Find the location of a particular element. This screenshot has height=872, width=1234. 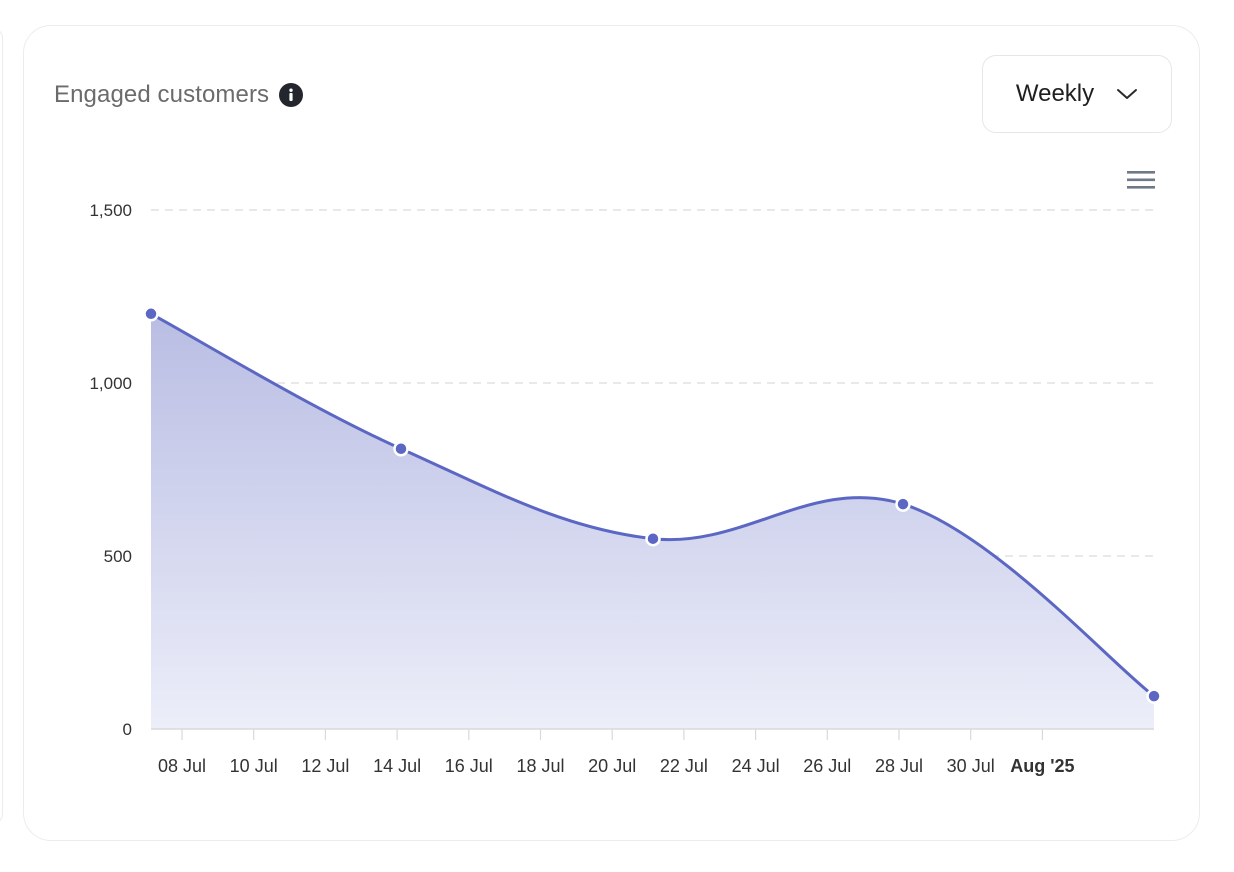

x-tick-label: 14 Jul is located at coordinates (397, 766).